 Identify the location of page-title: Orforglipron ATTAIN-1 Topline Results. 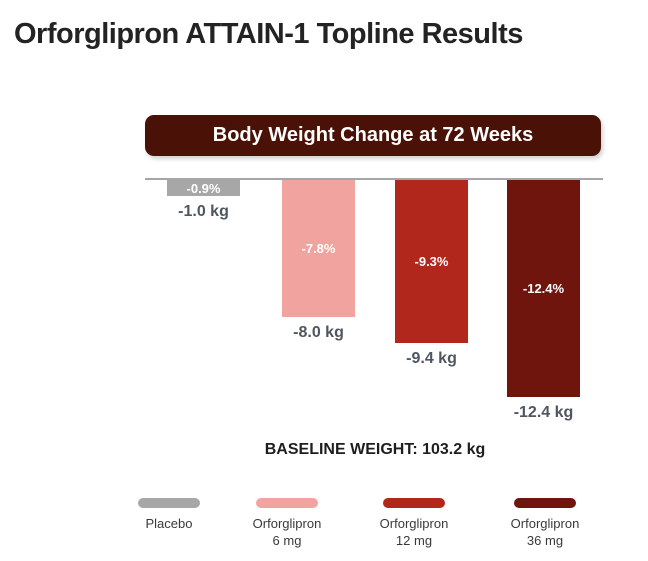
(268, 34).